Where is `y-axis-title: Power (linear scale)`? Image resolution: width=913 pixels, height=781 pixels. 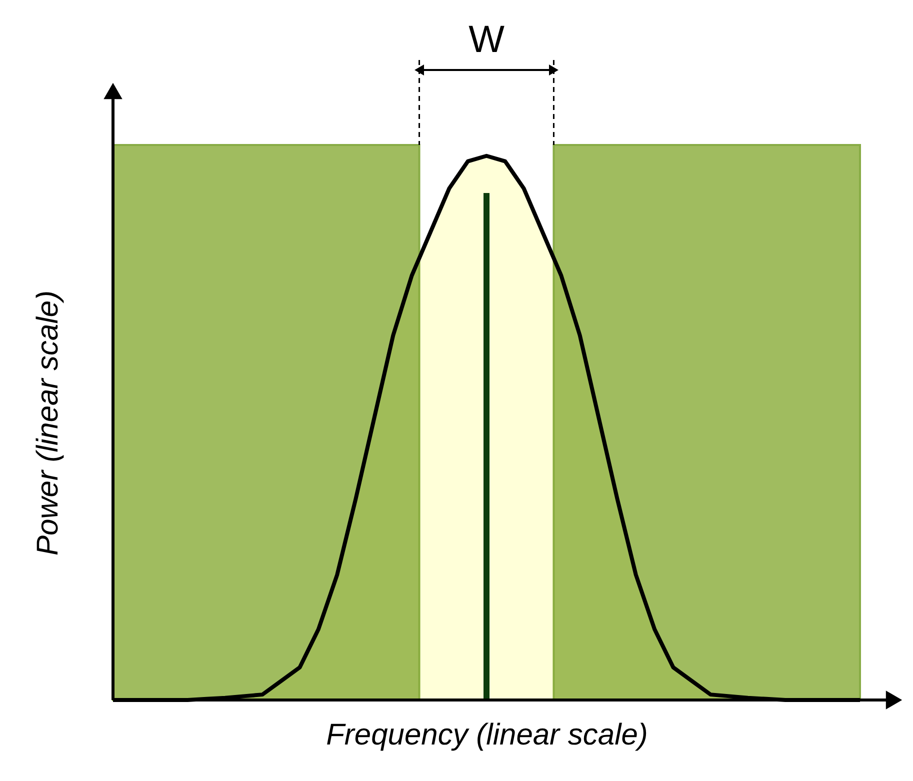
y-axis-title: Power (linear scale) is located at coordinates (48, 423).